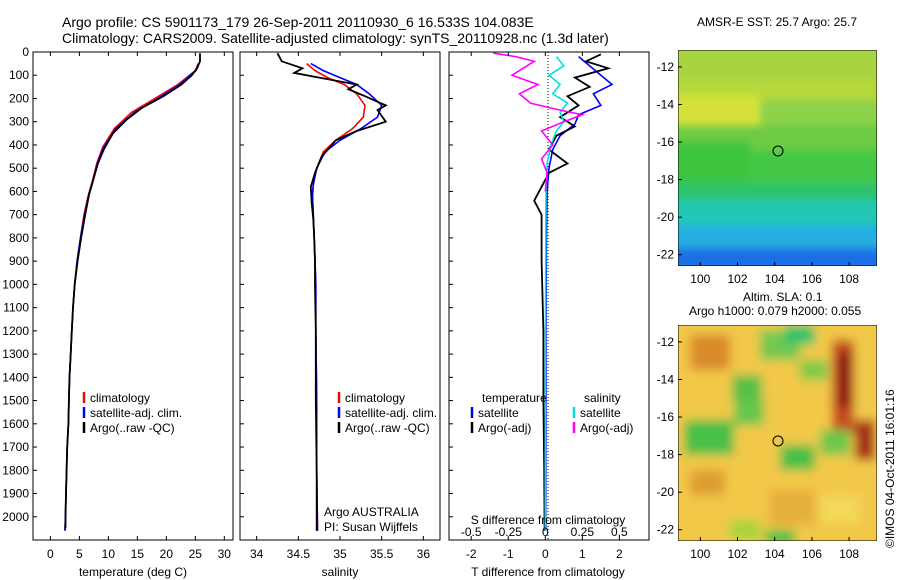  Describe the element at coordinates (508, 554) in the screenshot. I see `x-tick-label-2-1: -1` at that location.